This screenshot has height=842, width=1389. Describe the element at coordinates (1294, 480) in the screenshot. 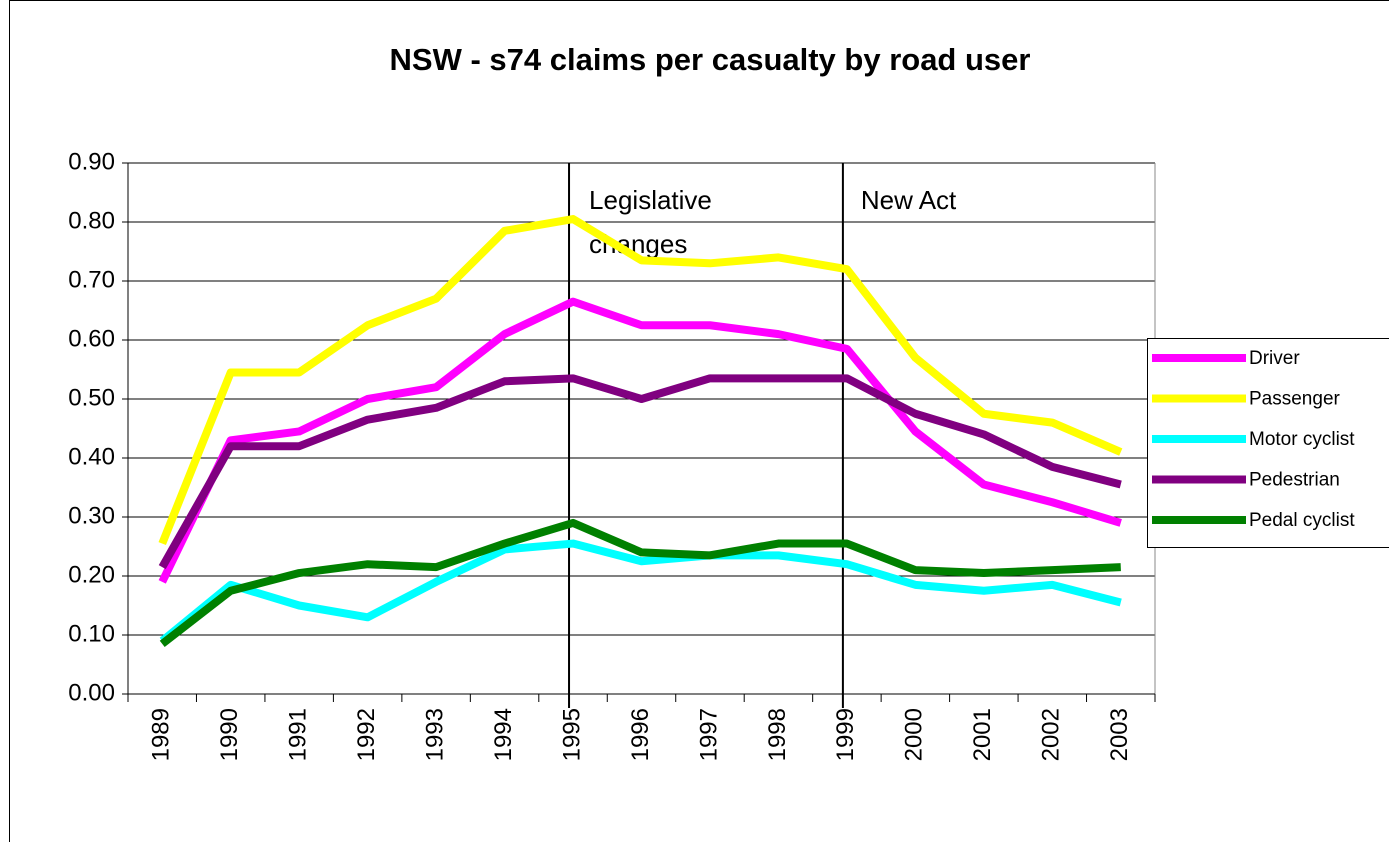

I see `legend-label: Pedestrian` at that location.